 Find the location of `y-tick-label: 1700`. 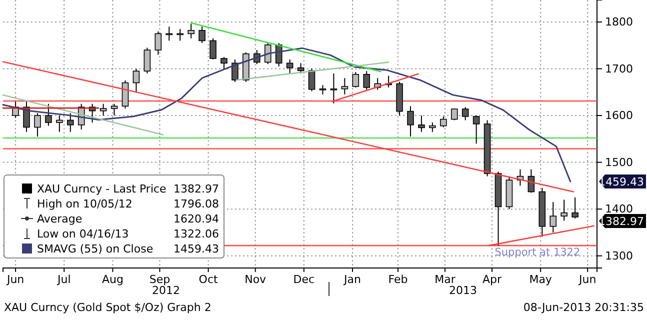

y-tick-label: 1700 is located at coordinates (619, 69).